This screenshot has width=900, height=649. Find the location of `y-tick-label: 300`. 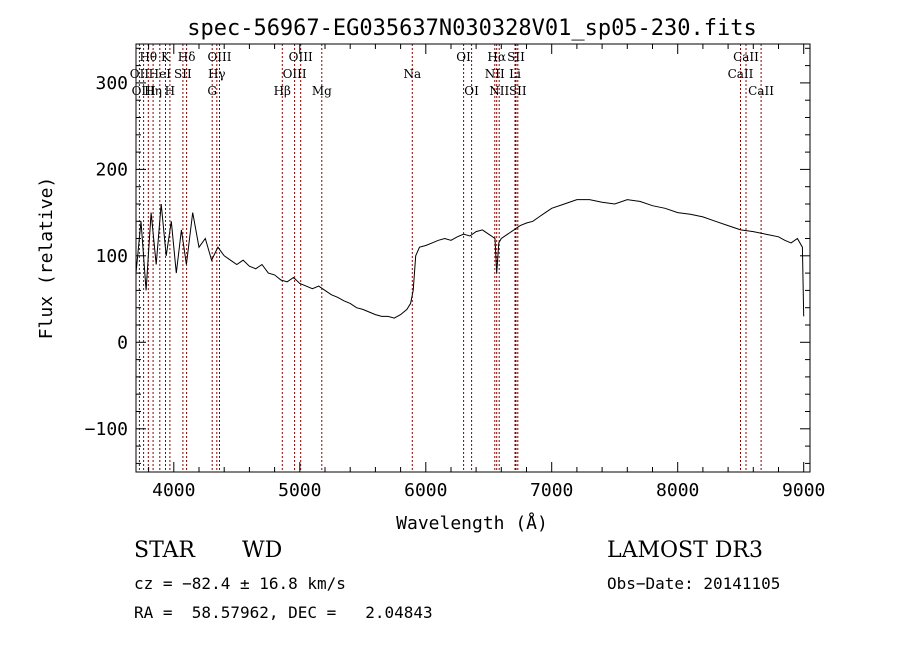

y-tick-label: 300 is located at coordinates (111, 83).